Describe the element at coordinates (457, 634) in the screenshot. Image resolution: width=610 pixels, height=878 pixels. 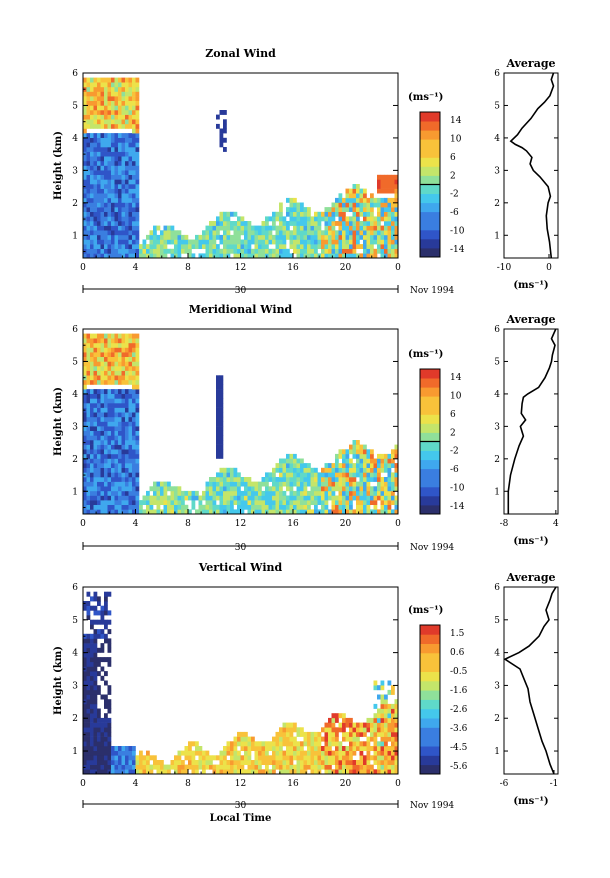
I see `colorbar-tick-label: 1.5` at that location.